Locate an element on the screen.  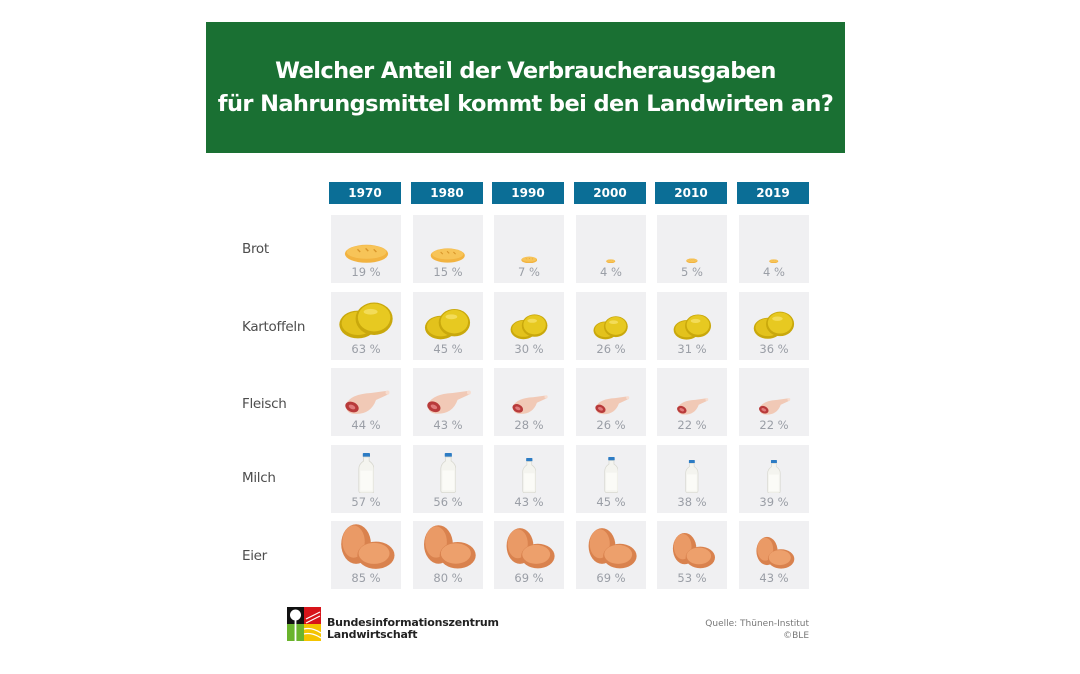
data-cell: 30 % is located at coordinates (529, 326).